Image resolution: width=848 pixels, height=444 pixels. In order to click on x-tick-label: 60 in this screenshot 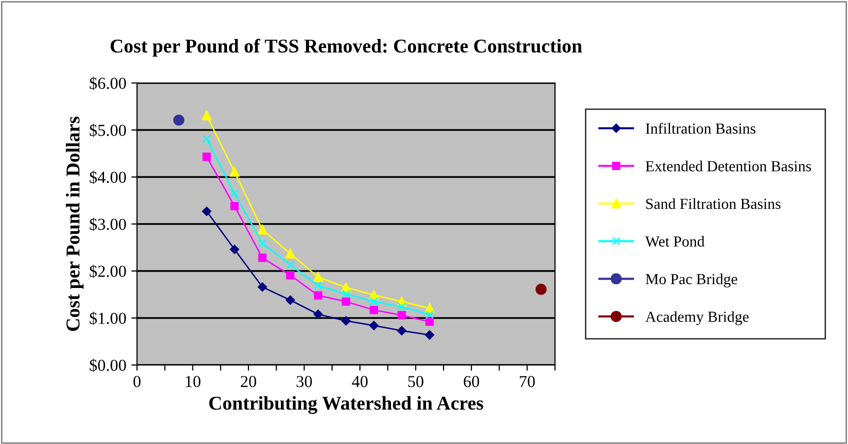, I will do `click(472, 382)`.